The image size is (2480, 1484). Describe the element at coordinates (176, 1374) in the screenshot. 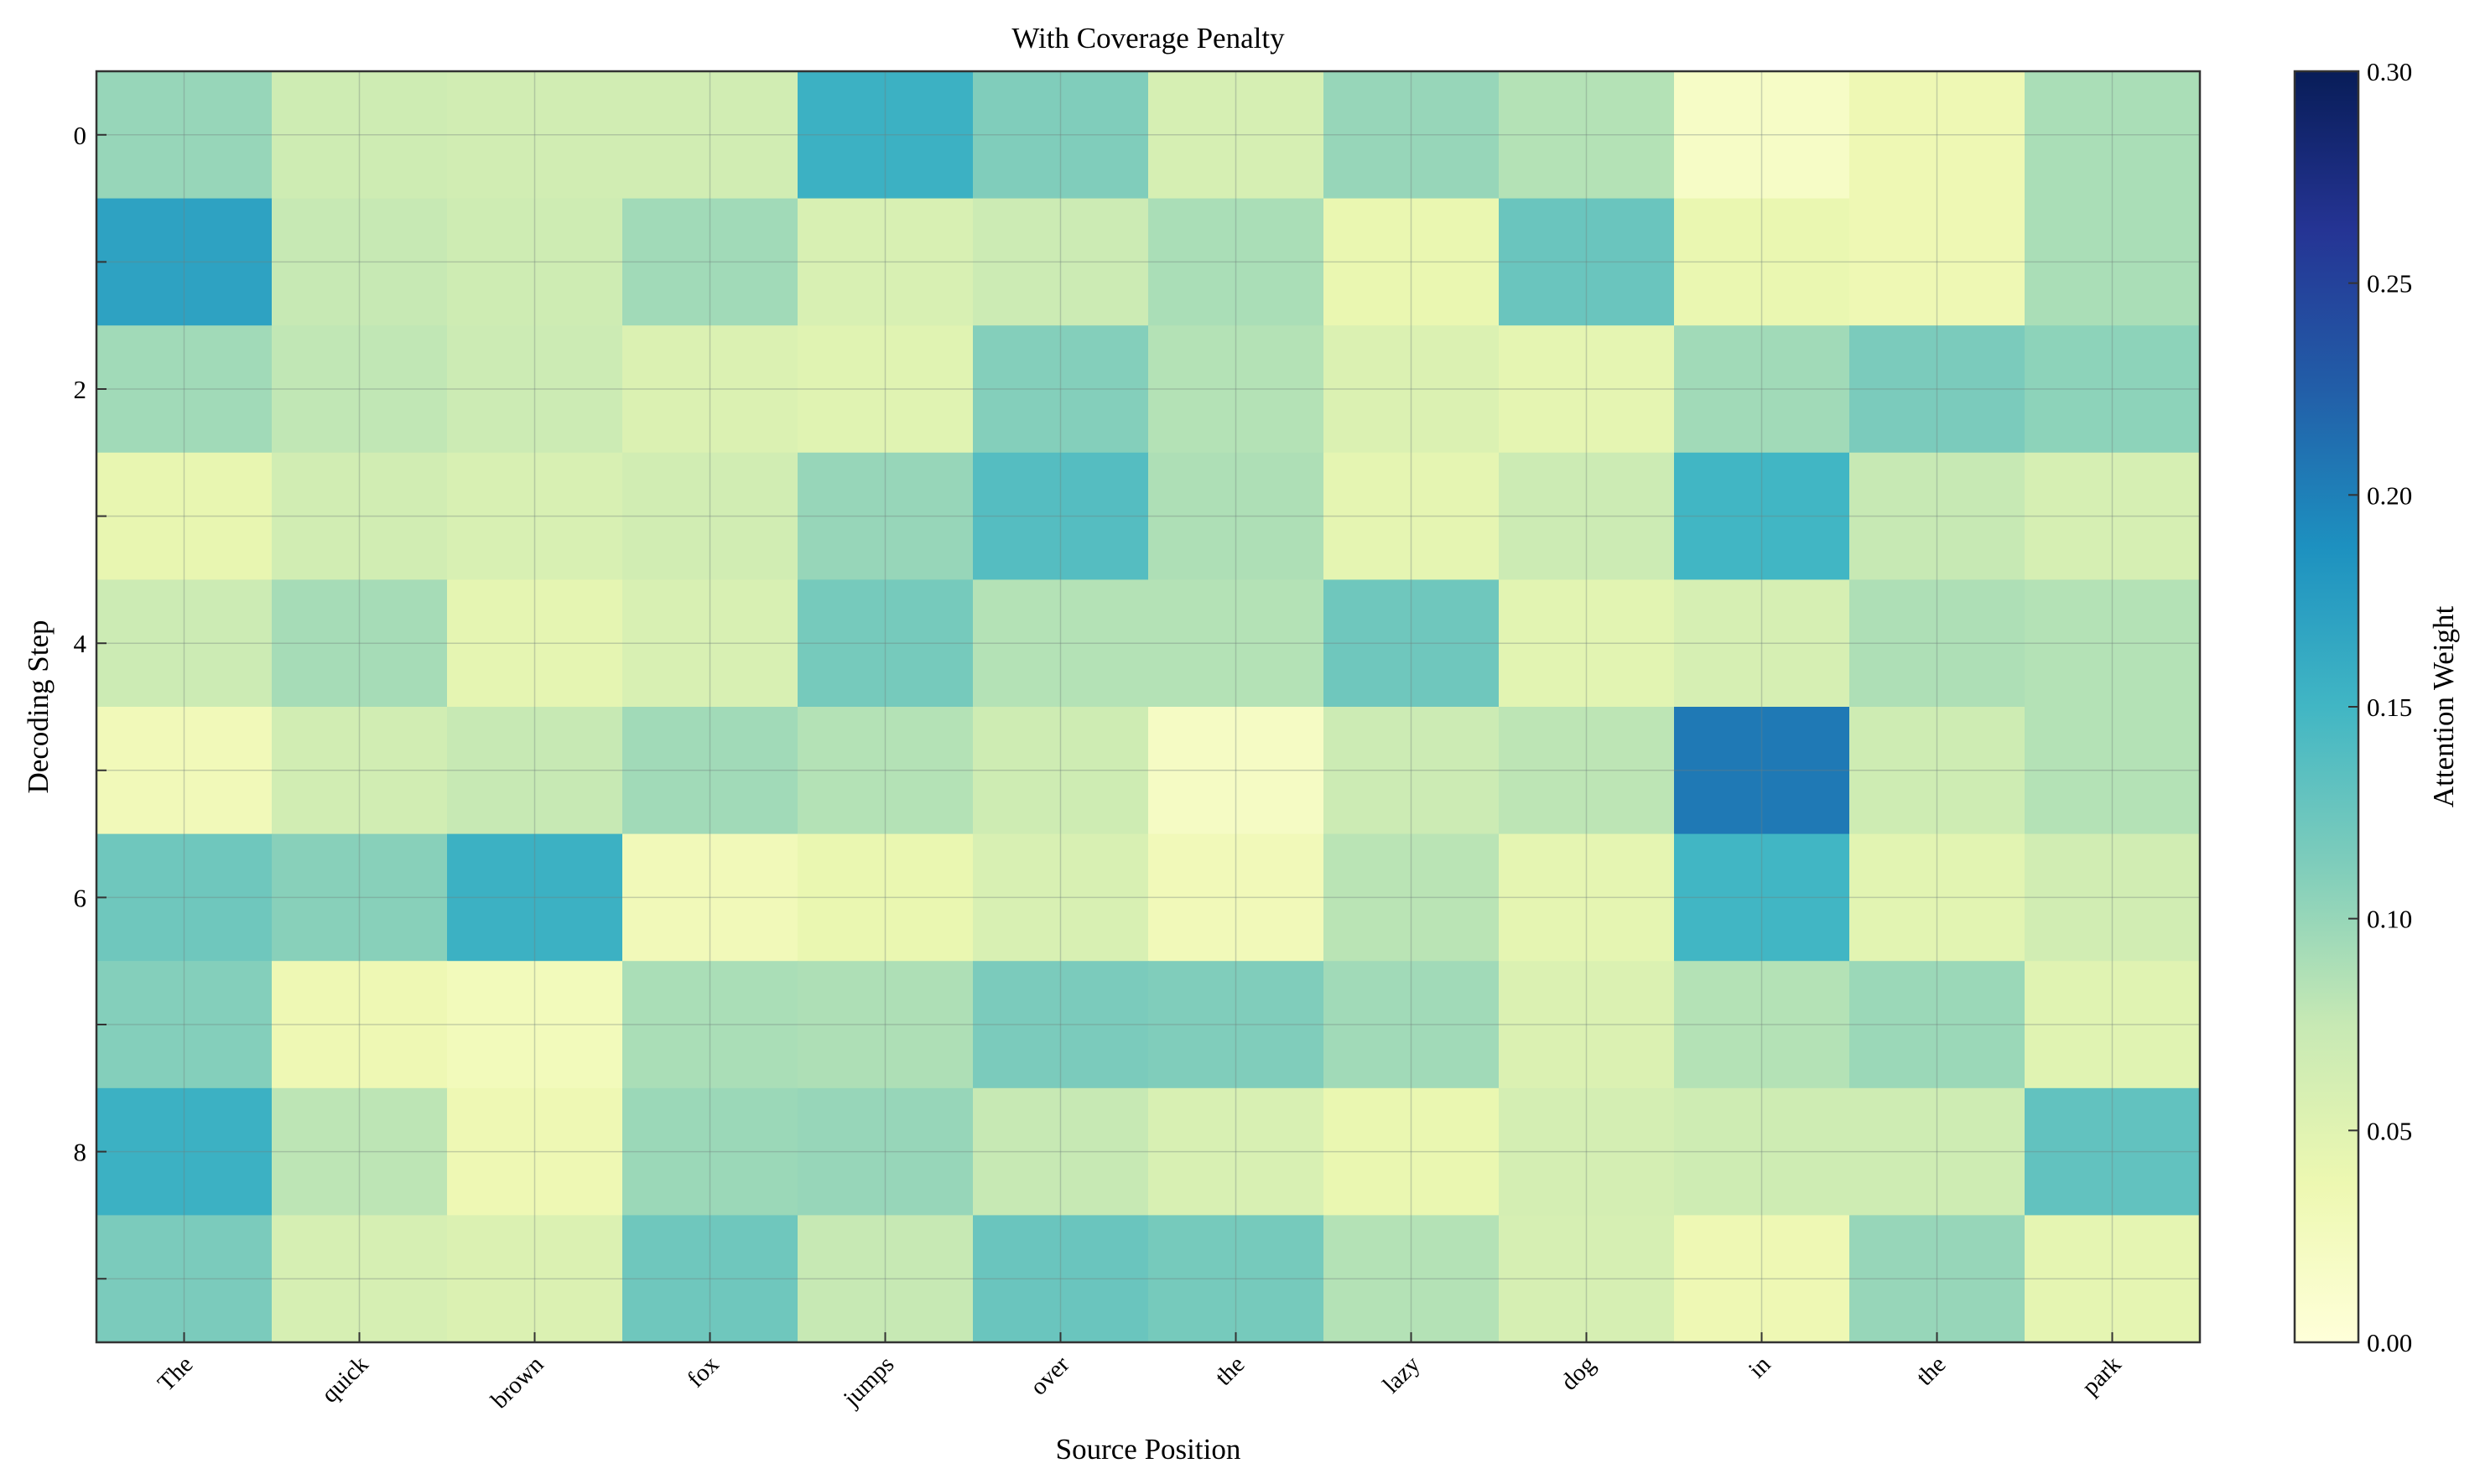

I see `x-tick-label-0: The` at that location.